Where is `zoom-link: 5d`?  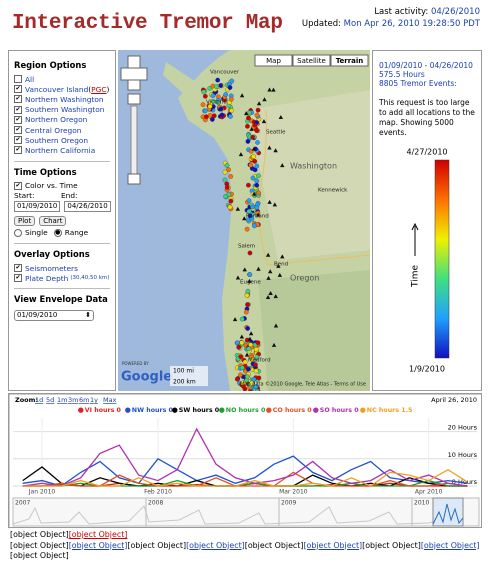 zoom-link: 5d is located at coordinates (50, 400).